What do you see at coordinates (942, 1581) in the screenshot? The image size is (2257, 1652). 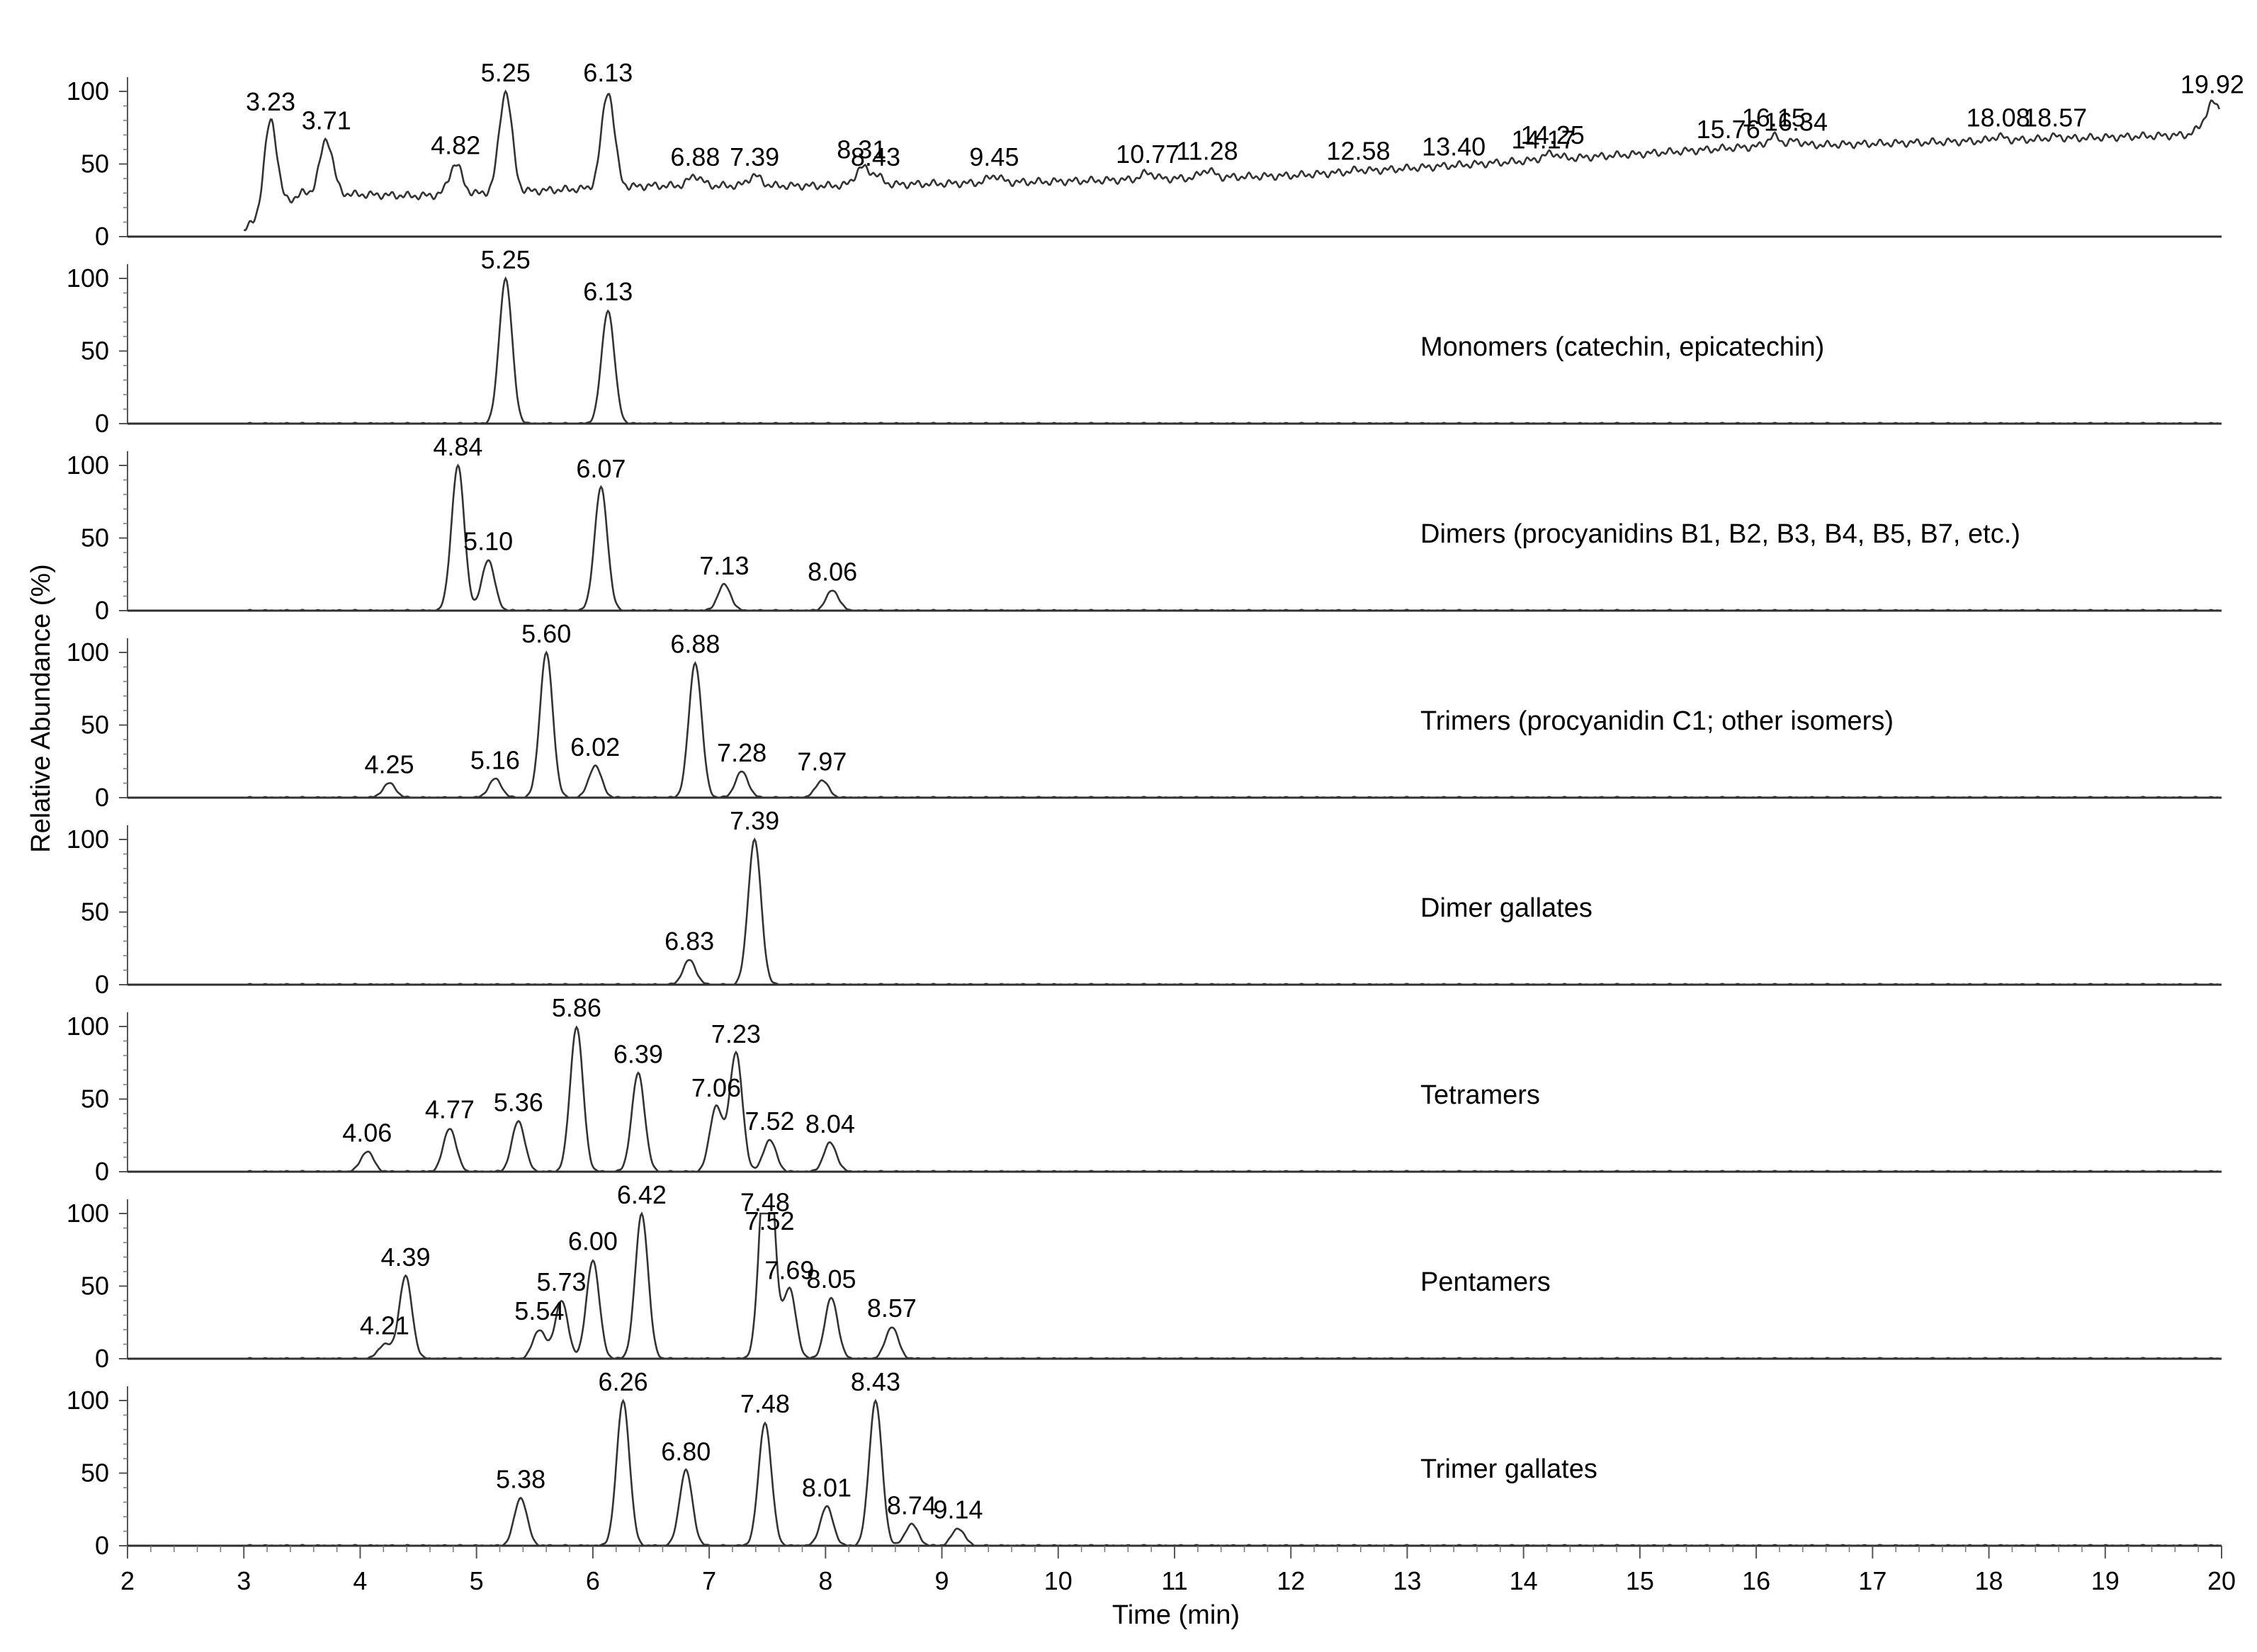 I see `x-tick-label: 9` at bounding box center [942, 1581].